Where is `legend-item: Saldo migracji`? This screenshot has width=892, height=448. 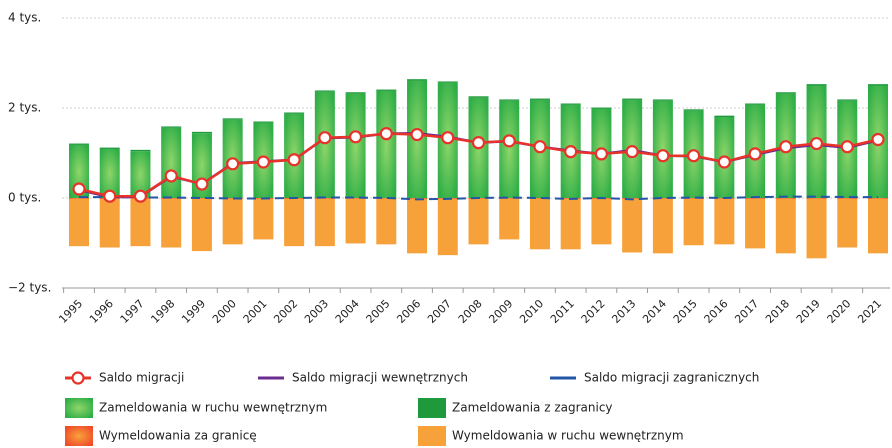 legend-item: Saldo migracji is located at coordinates (124, 378).